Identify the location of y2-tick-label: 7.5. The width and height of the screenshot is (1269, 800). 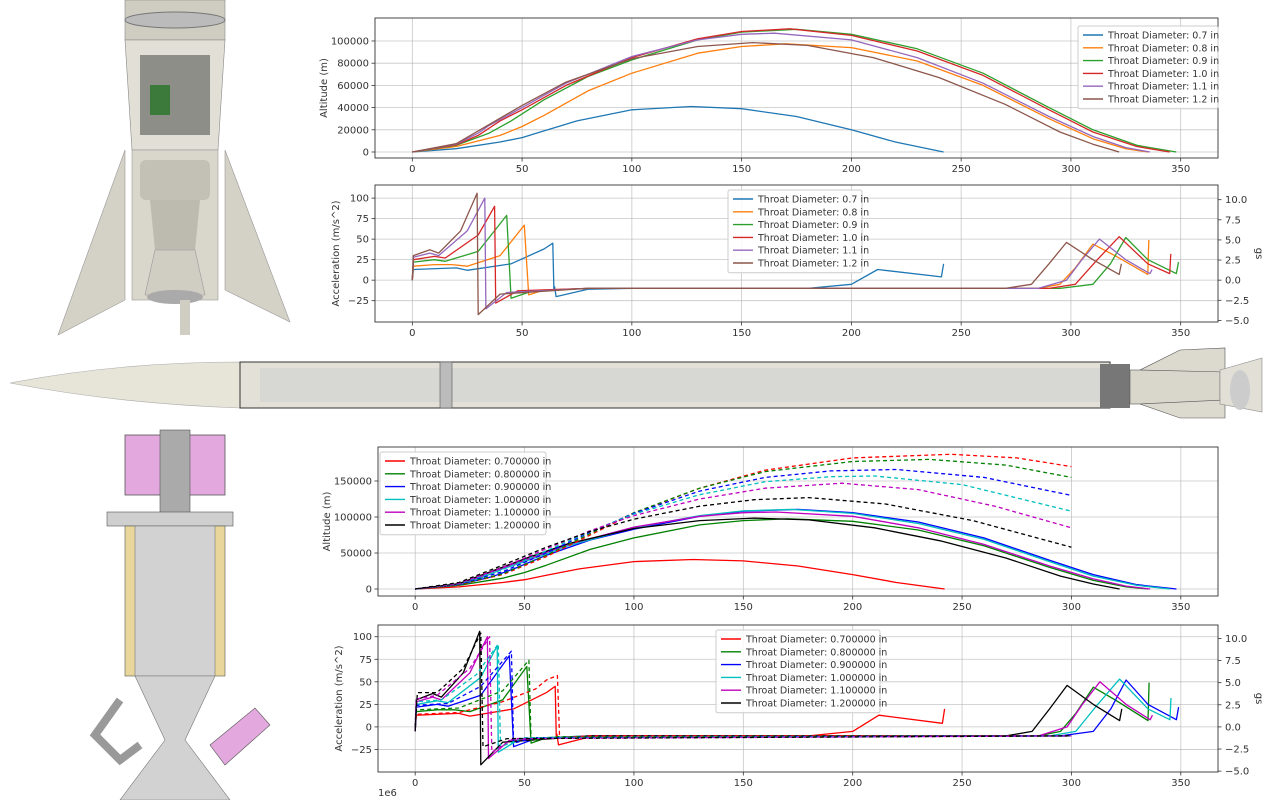
(1233, 220).